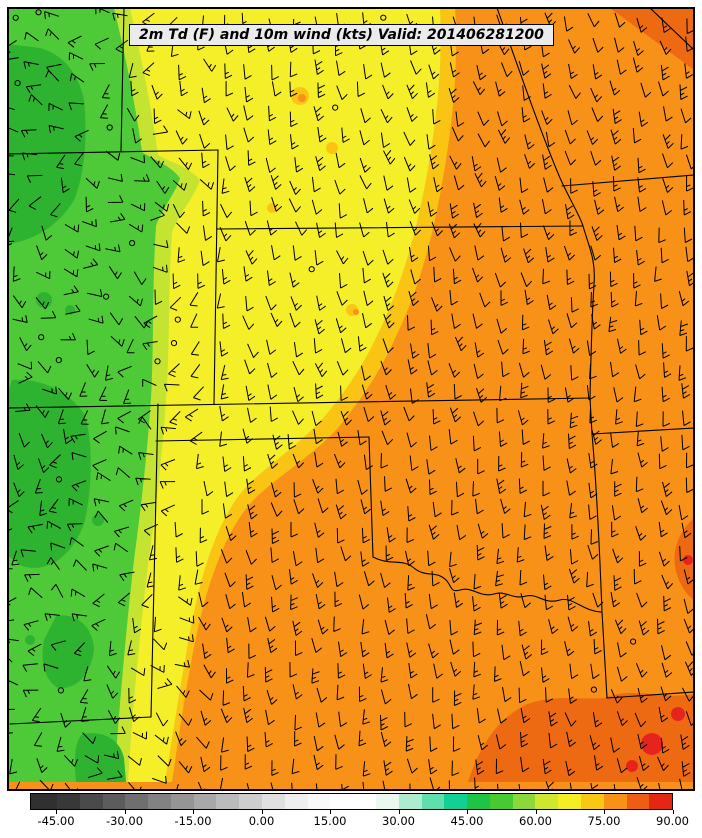 Image resolution: width=702 pixels, height=838 pixels. Describe the element at coordinates (604, 655) in the screenshot. I see `border-tx-ar` at that location.